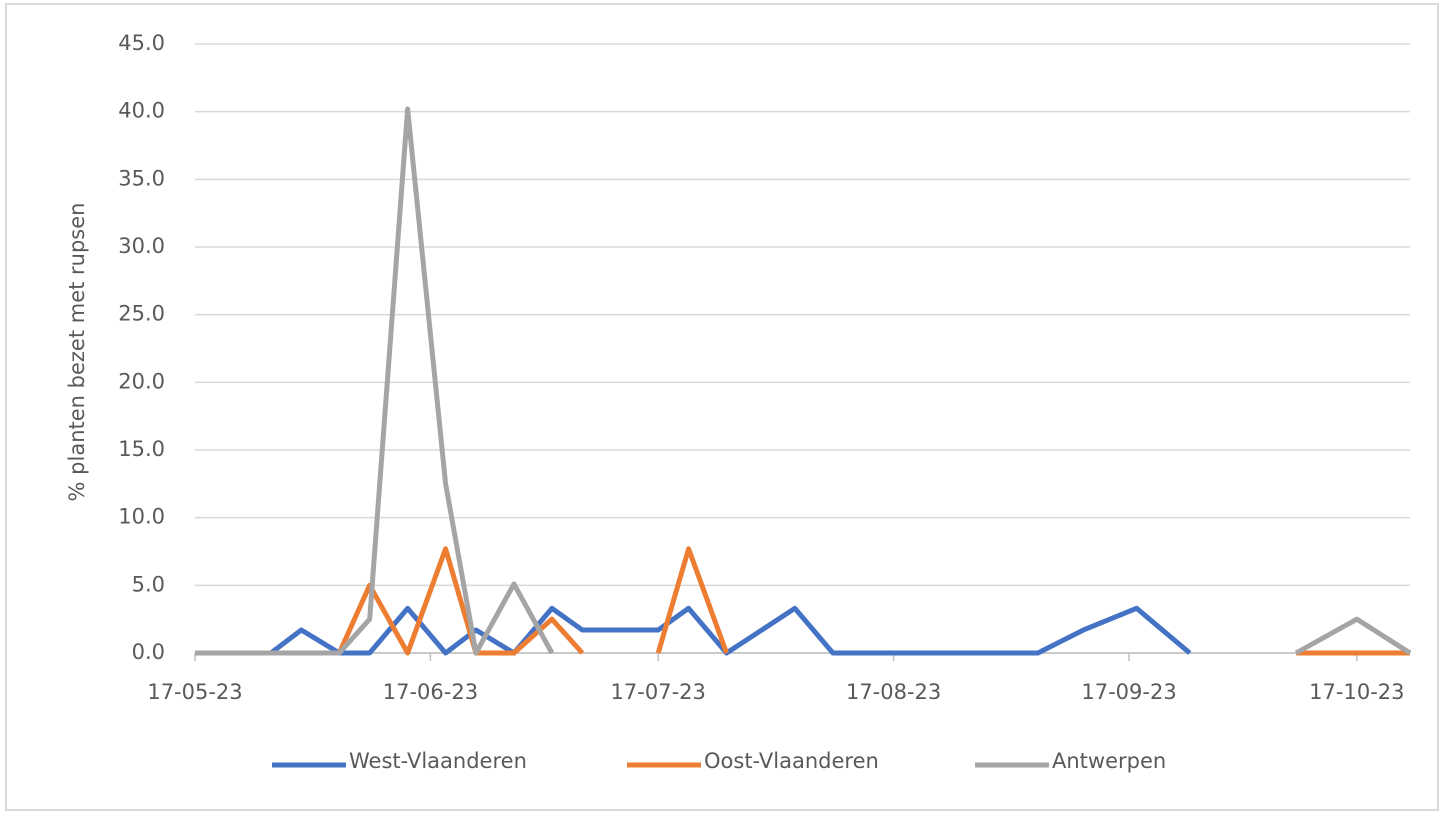 The height and width of the screenshot is (814, 1444). What do you see at coordinates (141, 314) in the screenshot?
I see `y-tick-label: 25.0` at bounding box center [141, 314].